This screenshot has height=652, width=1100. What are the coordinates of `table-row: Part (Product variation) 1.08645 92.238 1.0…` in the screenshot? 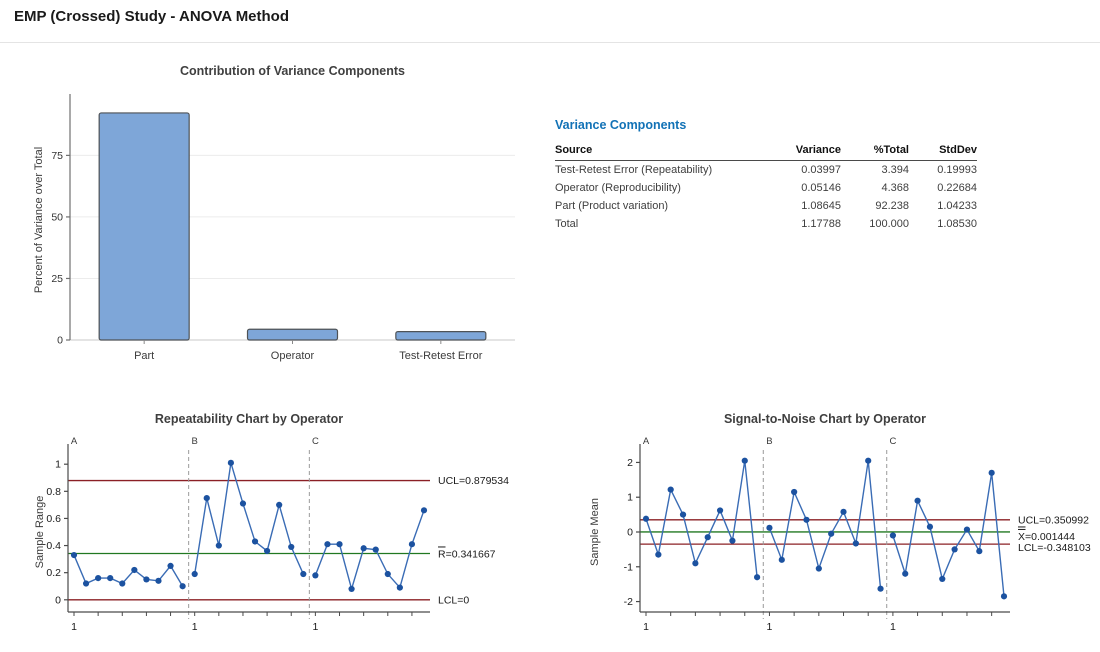 It's located at (766, 206).